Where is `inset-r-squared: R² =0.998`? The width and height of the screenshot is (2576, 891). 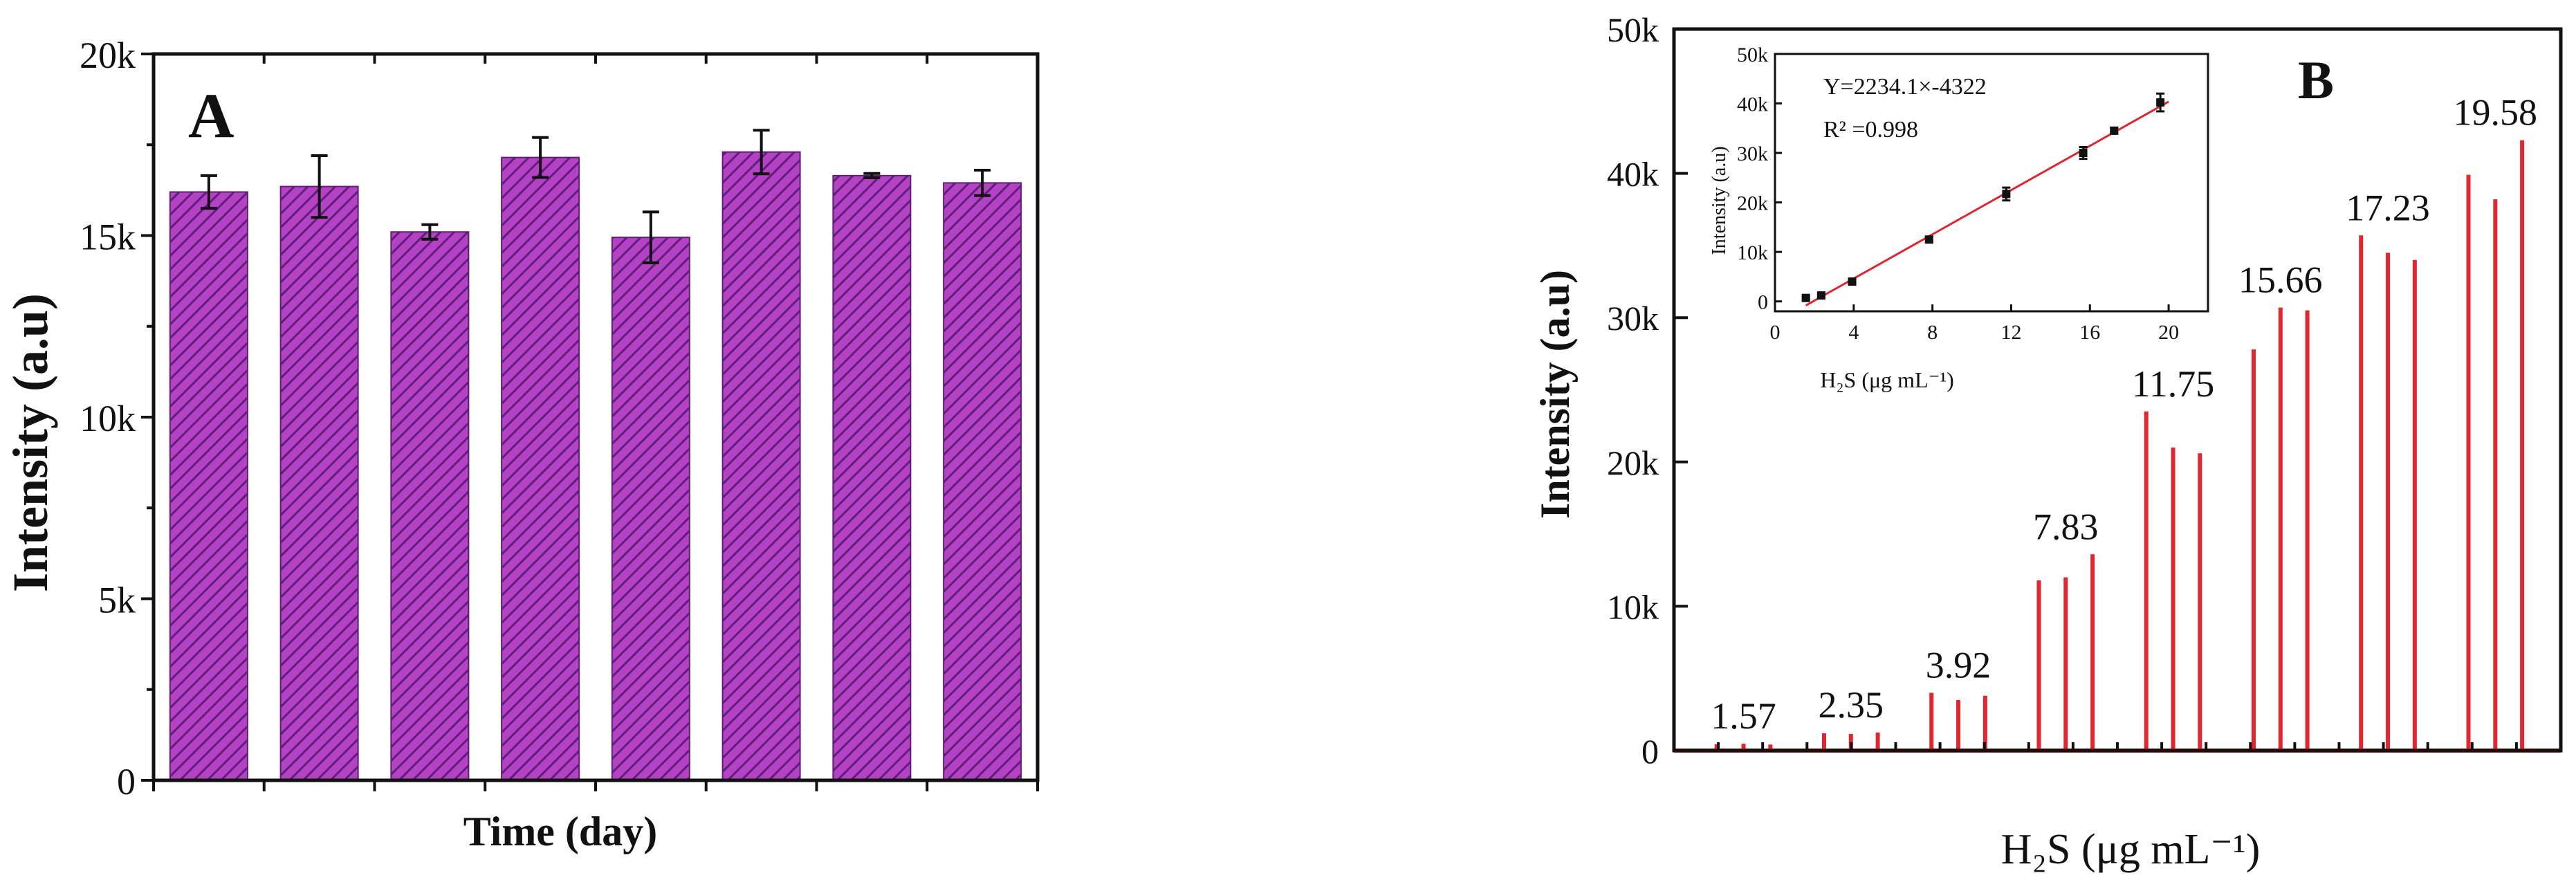
inset-r-squared: R² =0.998 is located at coordinates (1870, 130).